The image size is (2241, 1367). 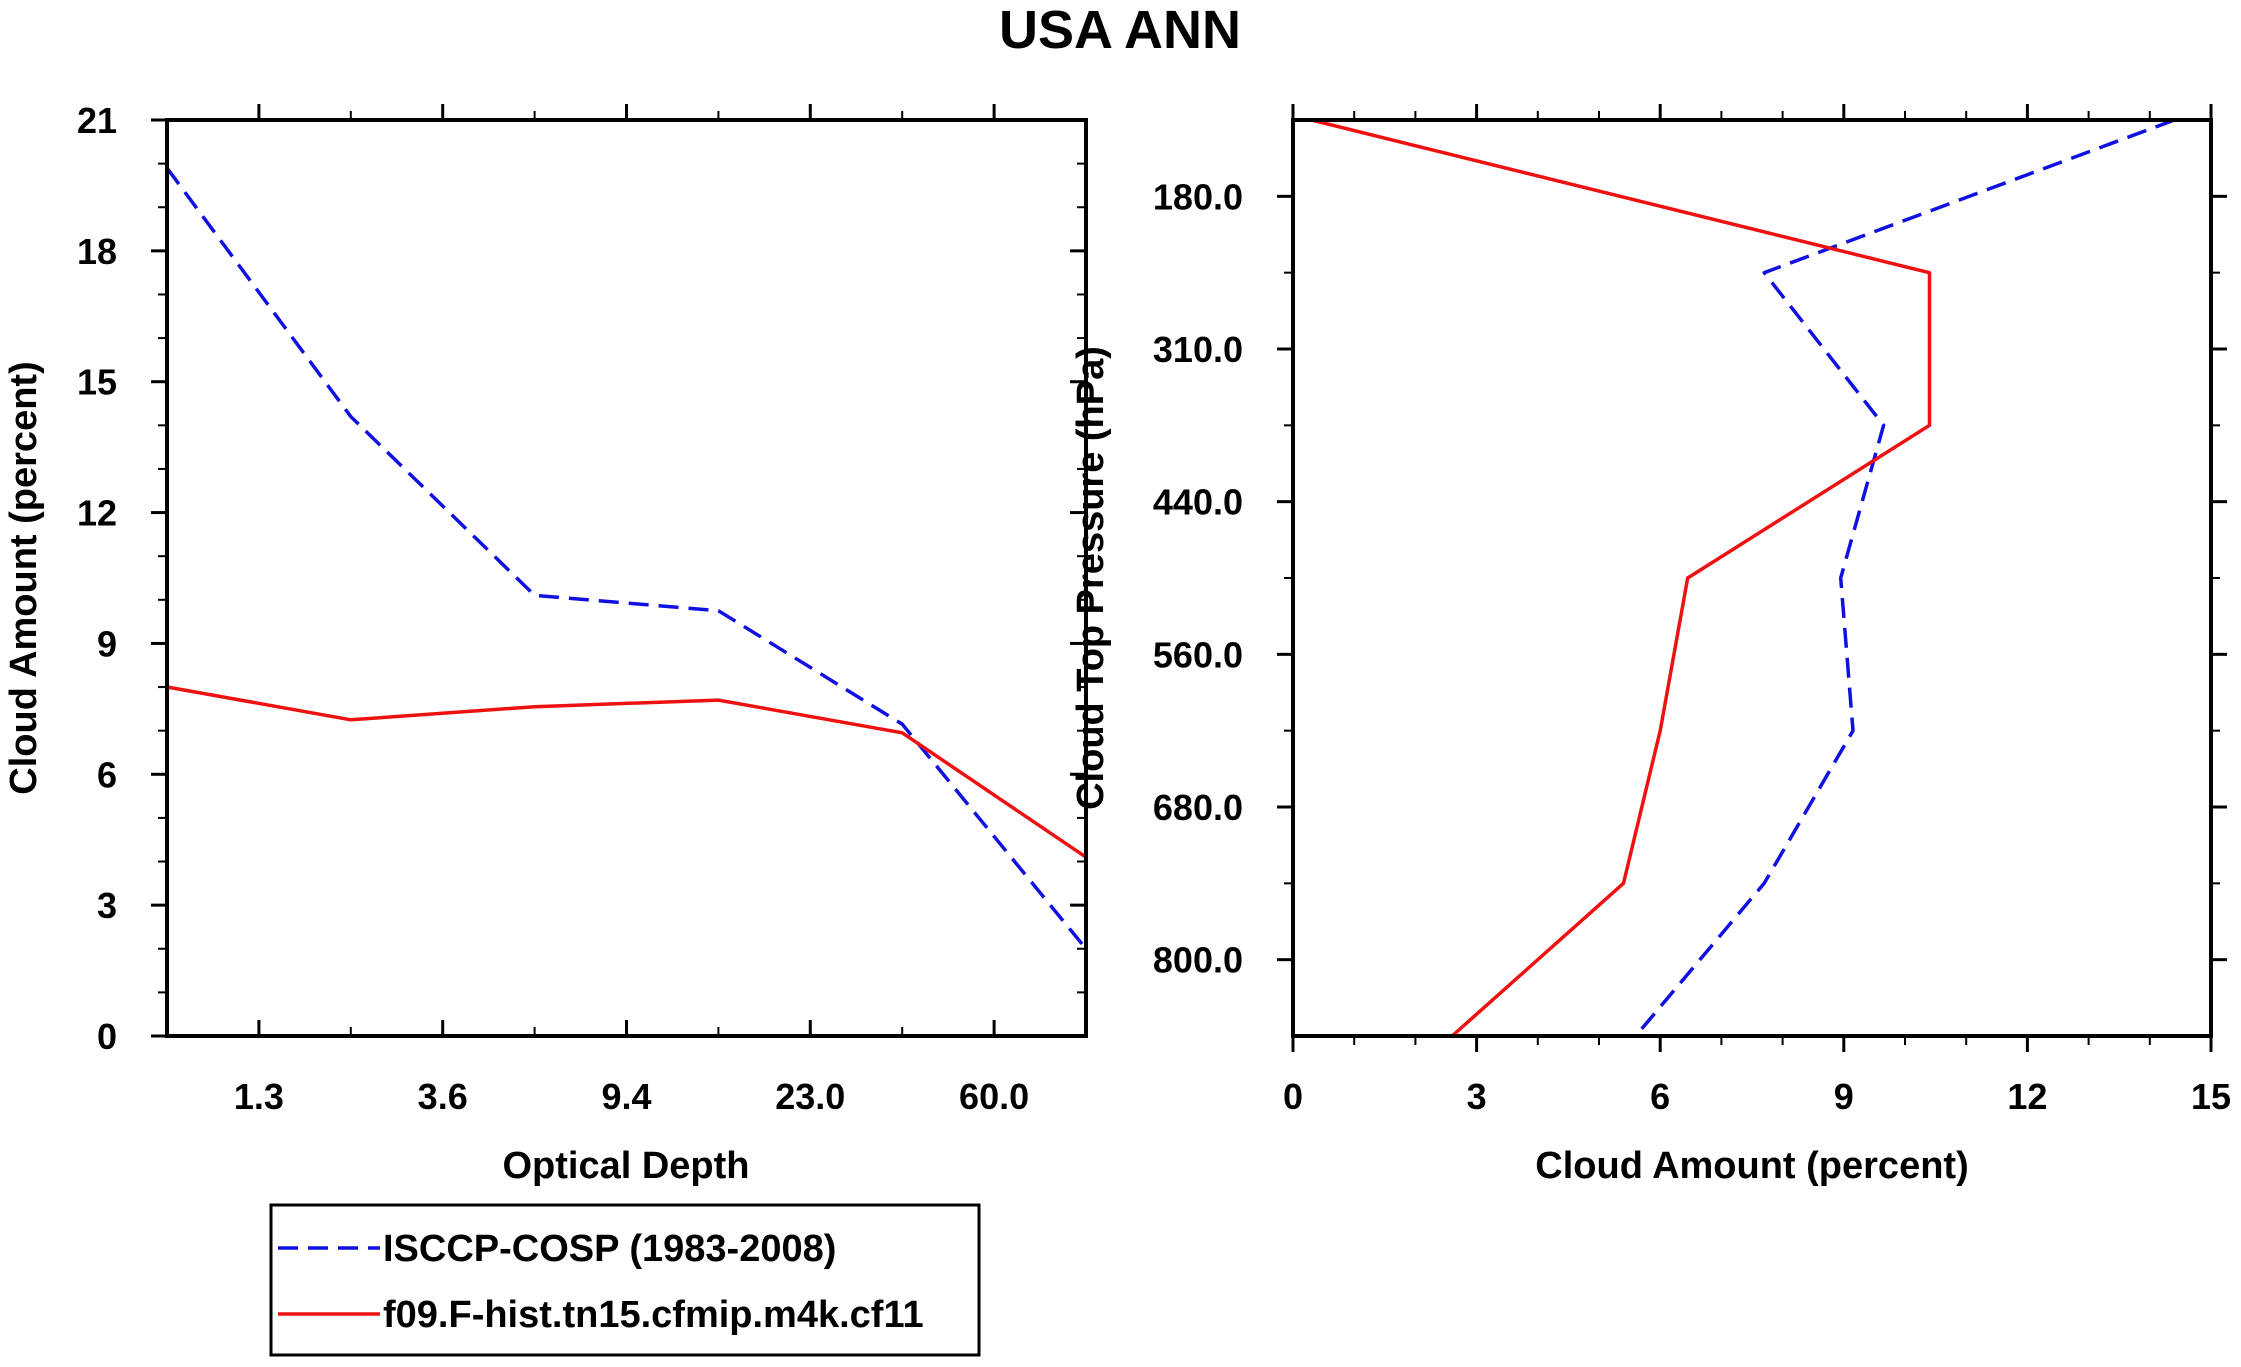 I want to click on left-x-tick-label: 9.4, so click(x=626, y=1096).